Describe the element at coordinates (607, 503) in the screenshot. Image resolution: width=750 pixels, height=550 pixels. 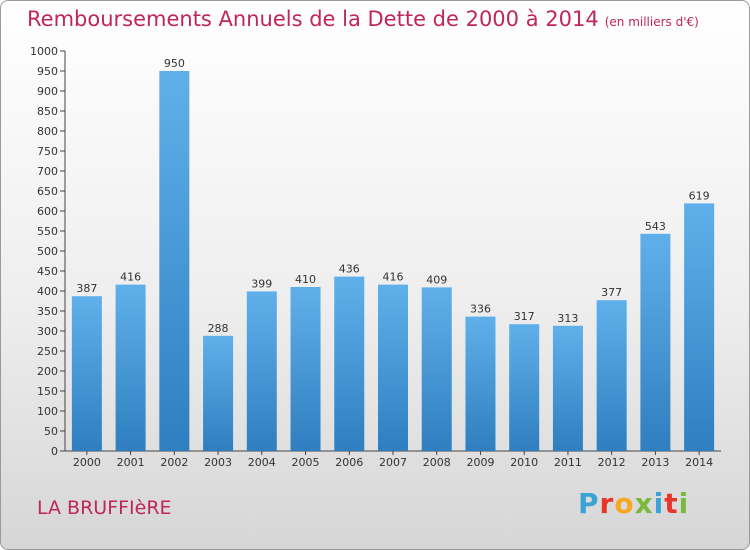
I see `logo-letter: r` at that location.